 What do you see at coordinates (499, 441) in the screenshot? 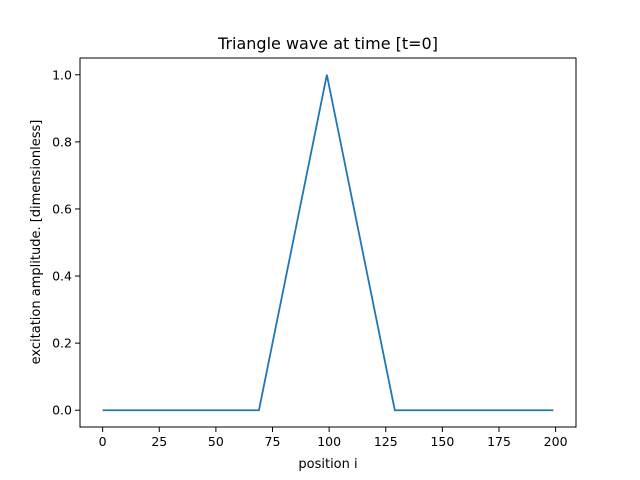
I see `x-tick-label: 175` at bounding box center [499, 441].